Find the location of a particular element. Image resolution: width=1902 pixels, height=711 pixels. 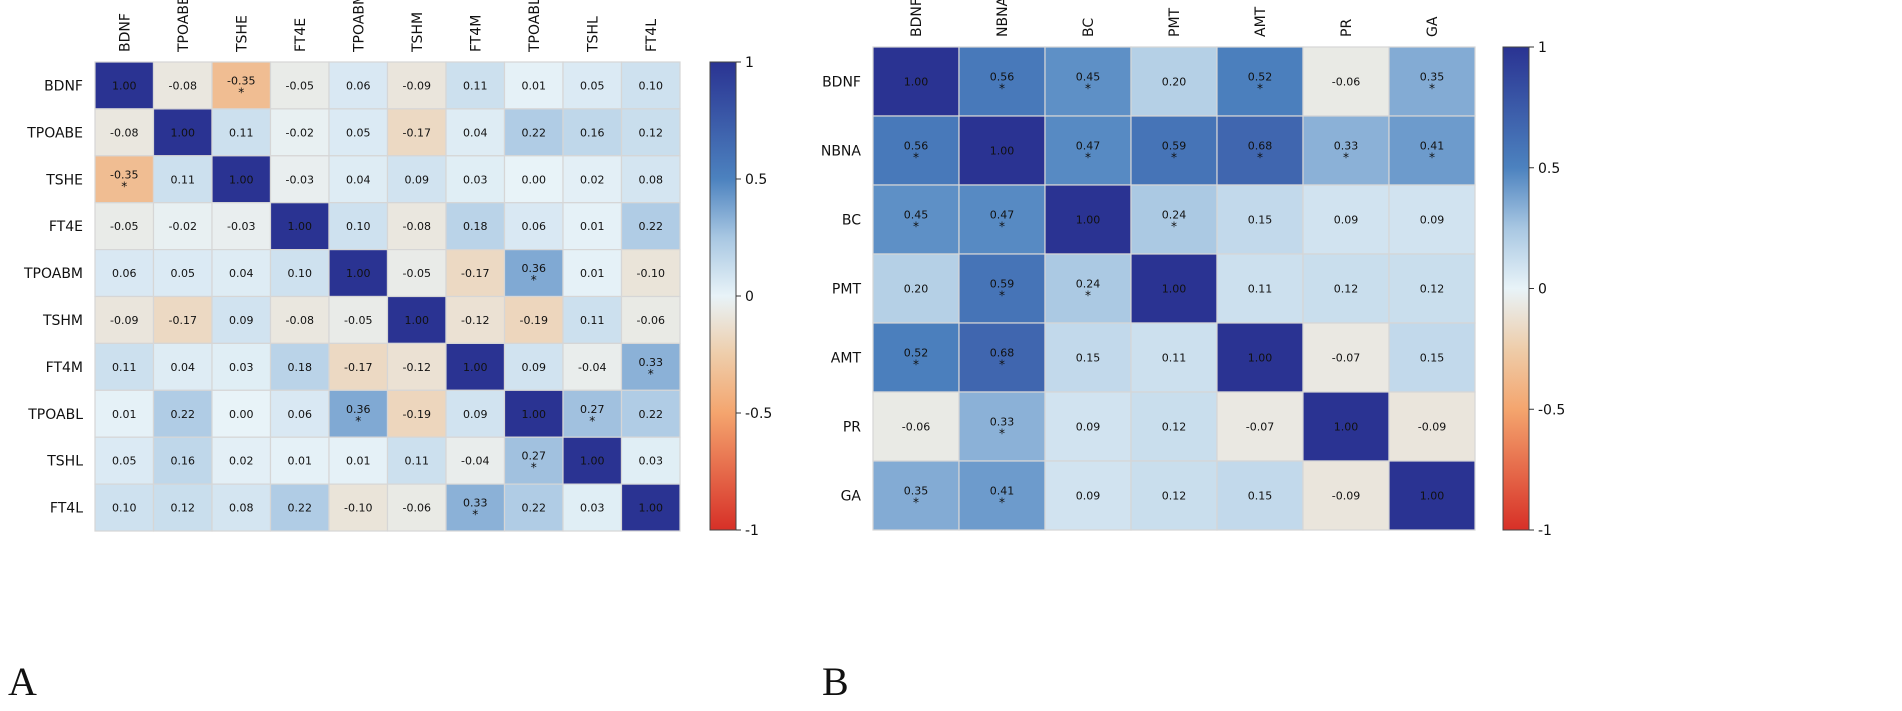

row-label: TPOABE is located at coordinates (54, 133).